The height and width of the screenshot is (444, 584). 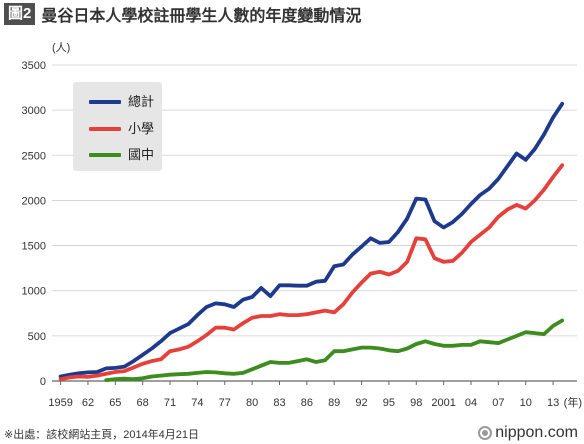 What do you see at coordinates (115, 403) in the screenshot?
I see `x-tick-label: 65` at bounding box center [115, 403].